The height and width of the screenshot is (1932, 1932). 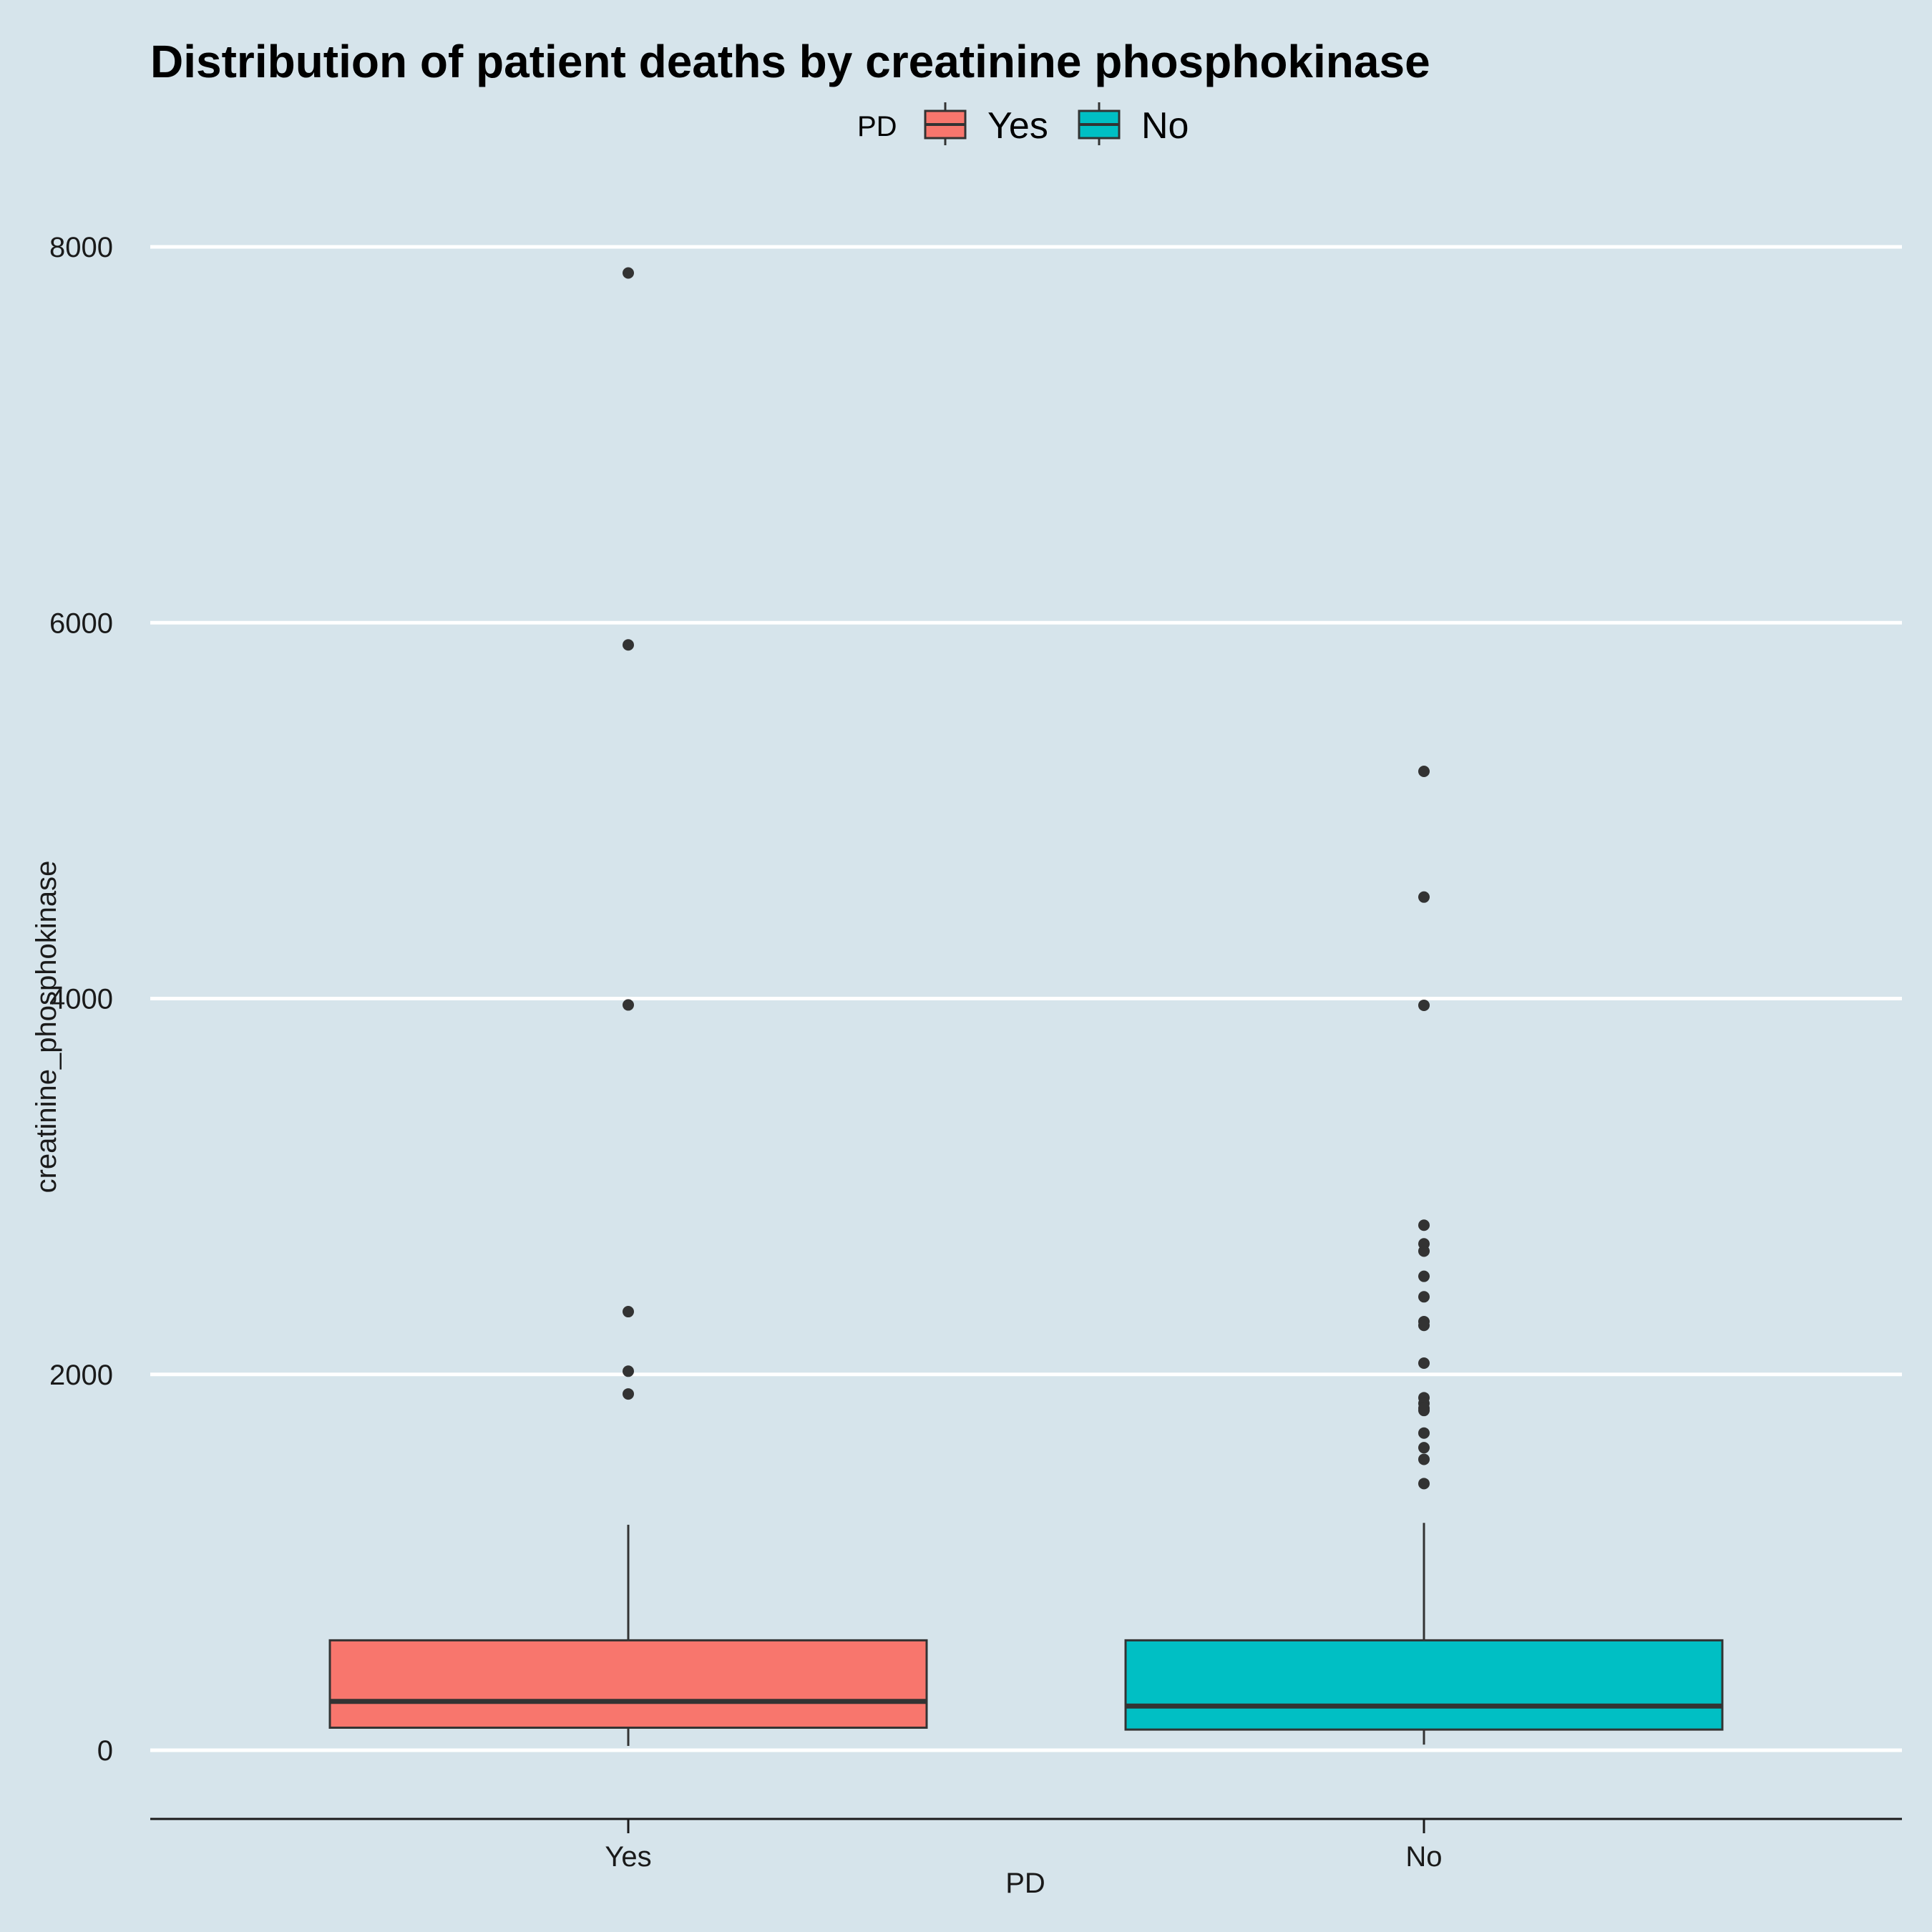 I want to click on x-tick-label: No, so click(x=1423, y=1857).